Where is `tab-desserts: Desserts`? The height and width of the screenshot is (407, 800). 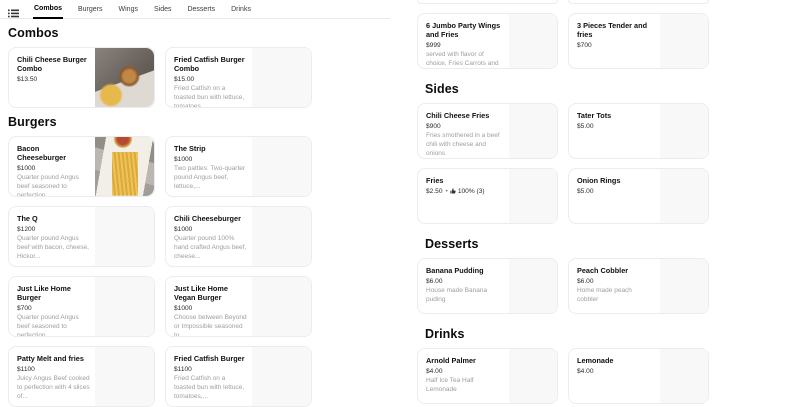 tab-desserts: Desserts is located at coordinates (201, 9).